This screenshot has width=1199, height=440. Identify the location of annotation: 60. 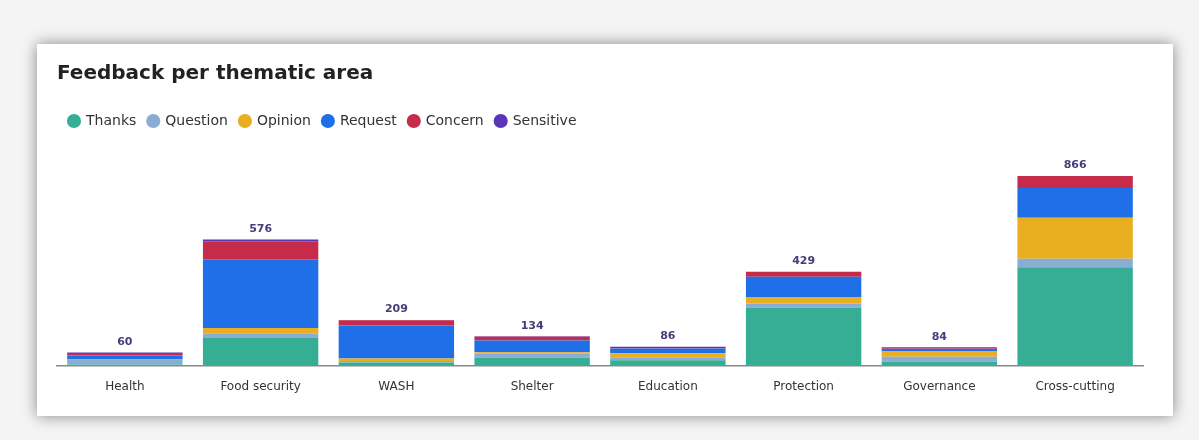
(125, 341).